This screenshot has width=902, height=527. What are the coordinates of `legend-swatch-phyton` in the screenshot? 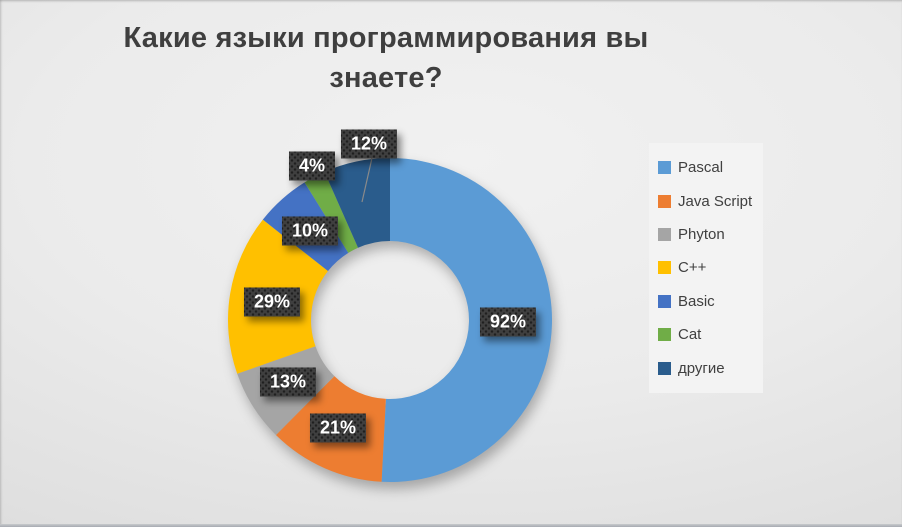 It's located at (664, 235).